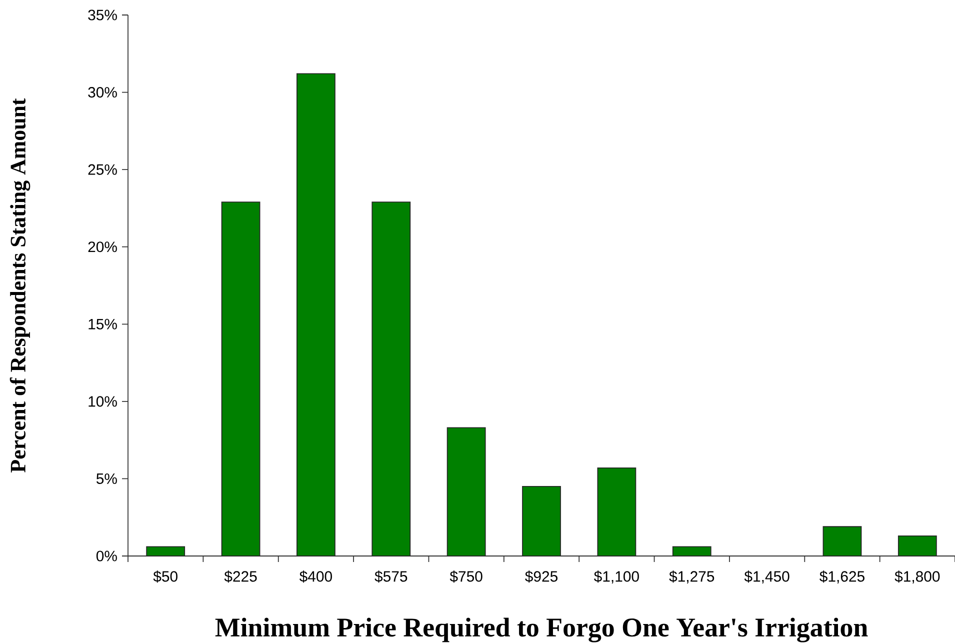  I want to click on y-tick-label: 5%, so click(106, 478).